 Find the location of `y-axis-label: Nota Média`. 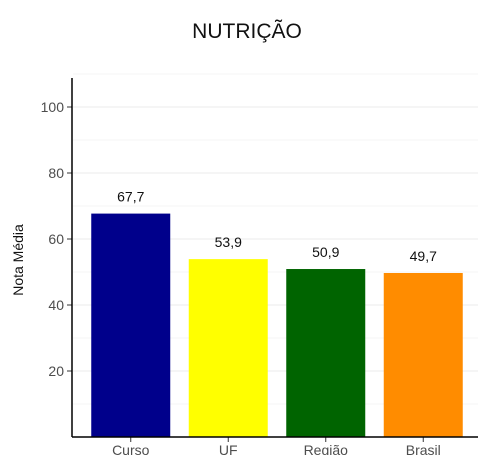

y-axis-label: Nota Média is located at coordinates (18, 260).